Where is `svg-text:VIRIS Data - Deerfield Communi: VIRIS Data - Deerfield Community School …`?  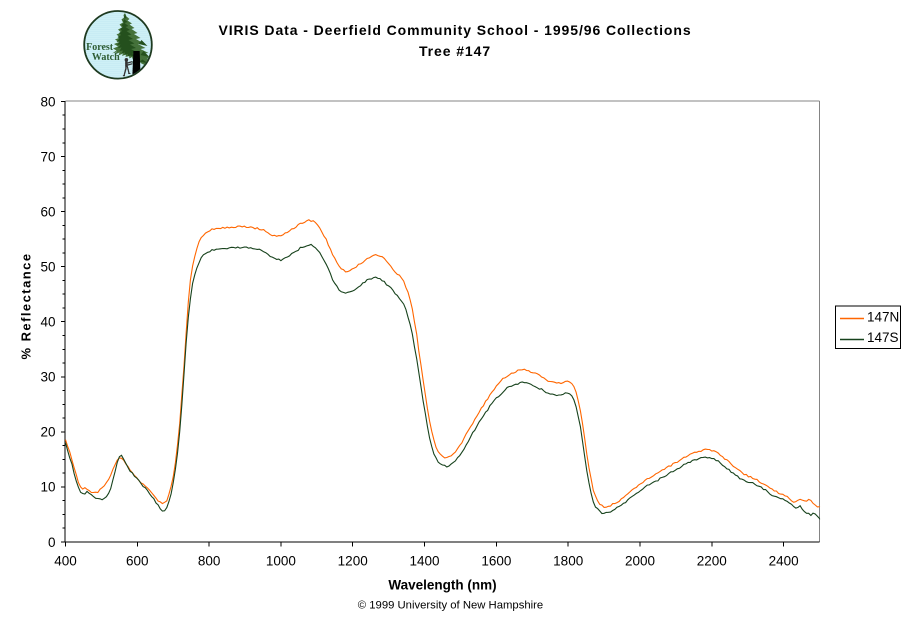
svg-text:VIRIS Data - Deerfield Communi: VIRIS Data - Deerfield Community School … is located at coordinates (454, 30).